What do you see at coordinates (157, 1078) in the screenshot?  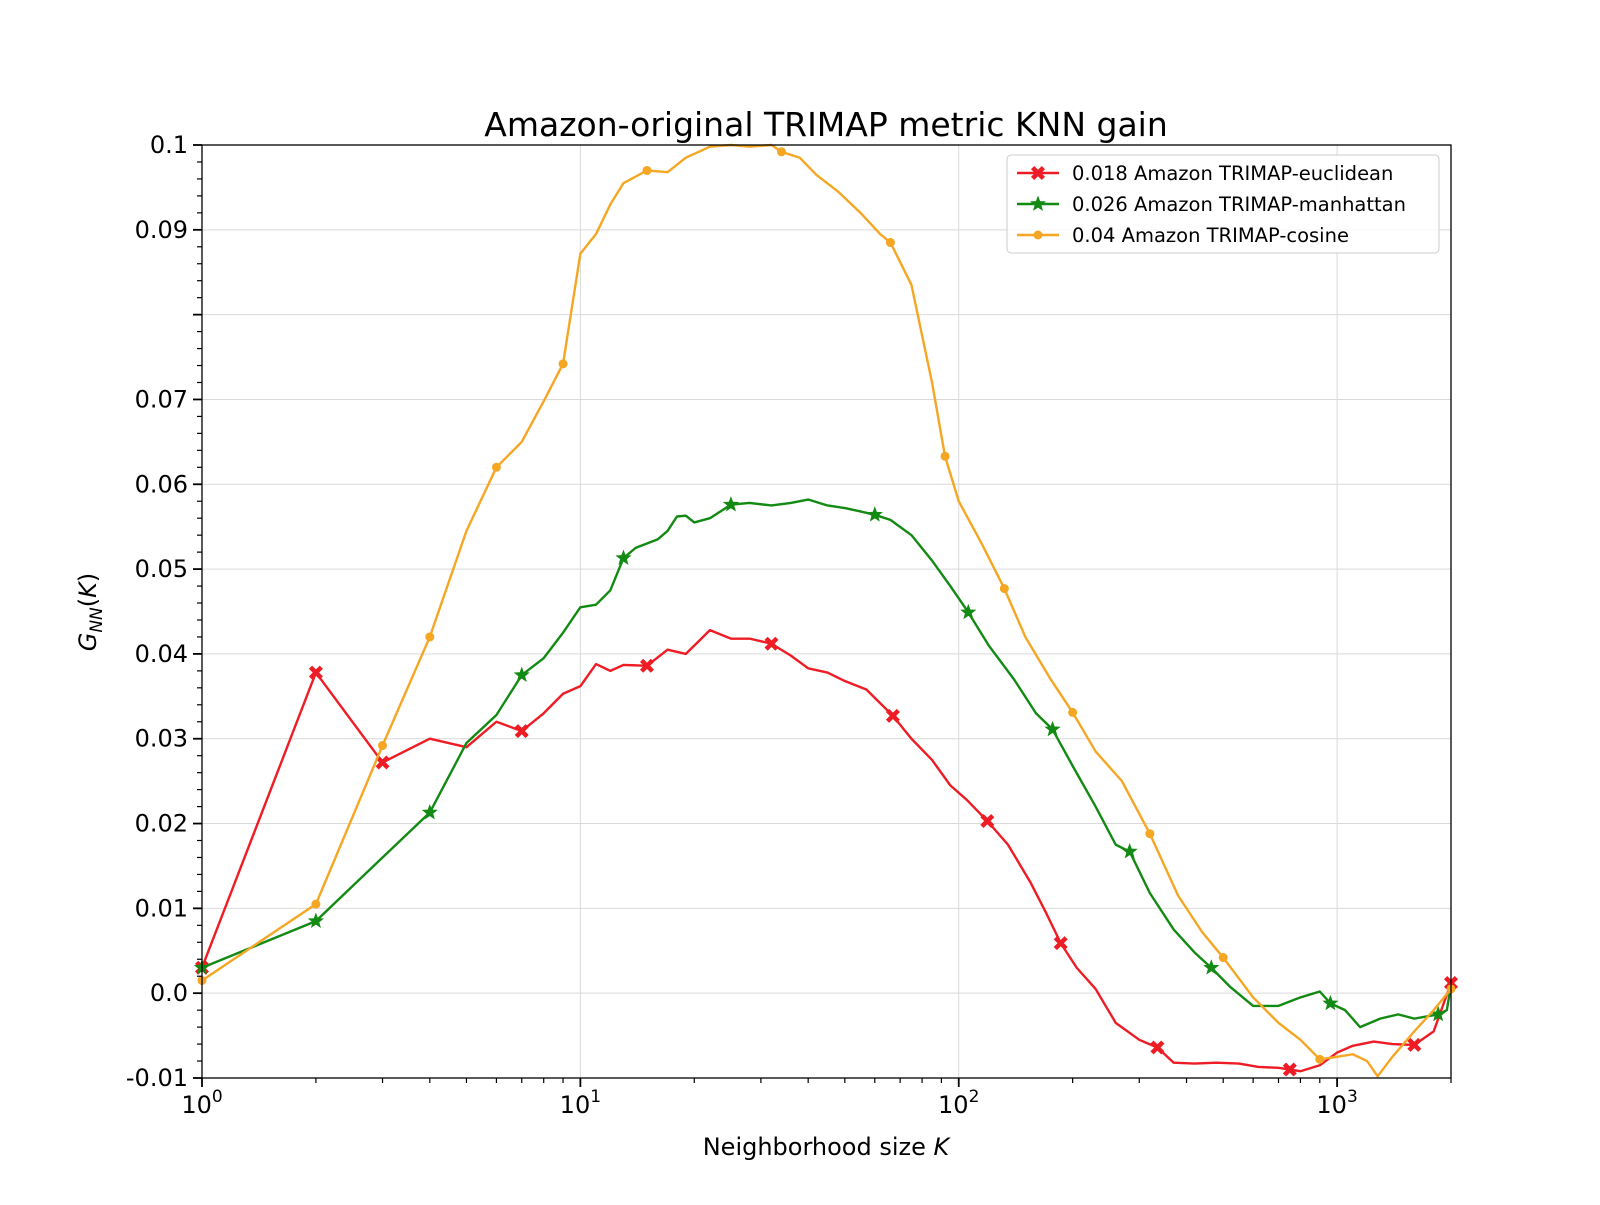 I see `y-tick-label: -0.01` at bounding box center [157, 1078].